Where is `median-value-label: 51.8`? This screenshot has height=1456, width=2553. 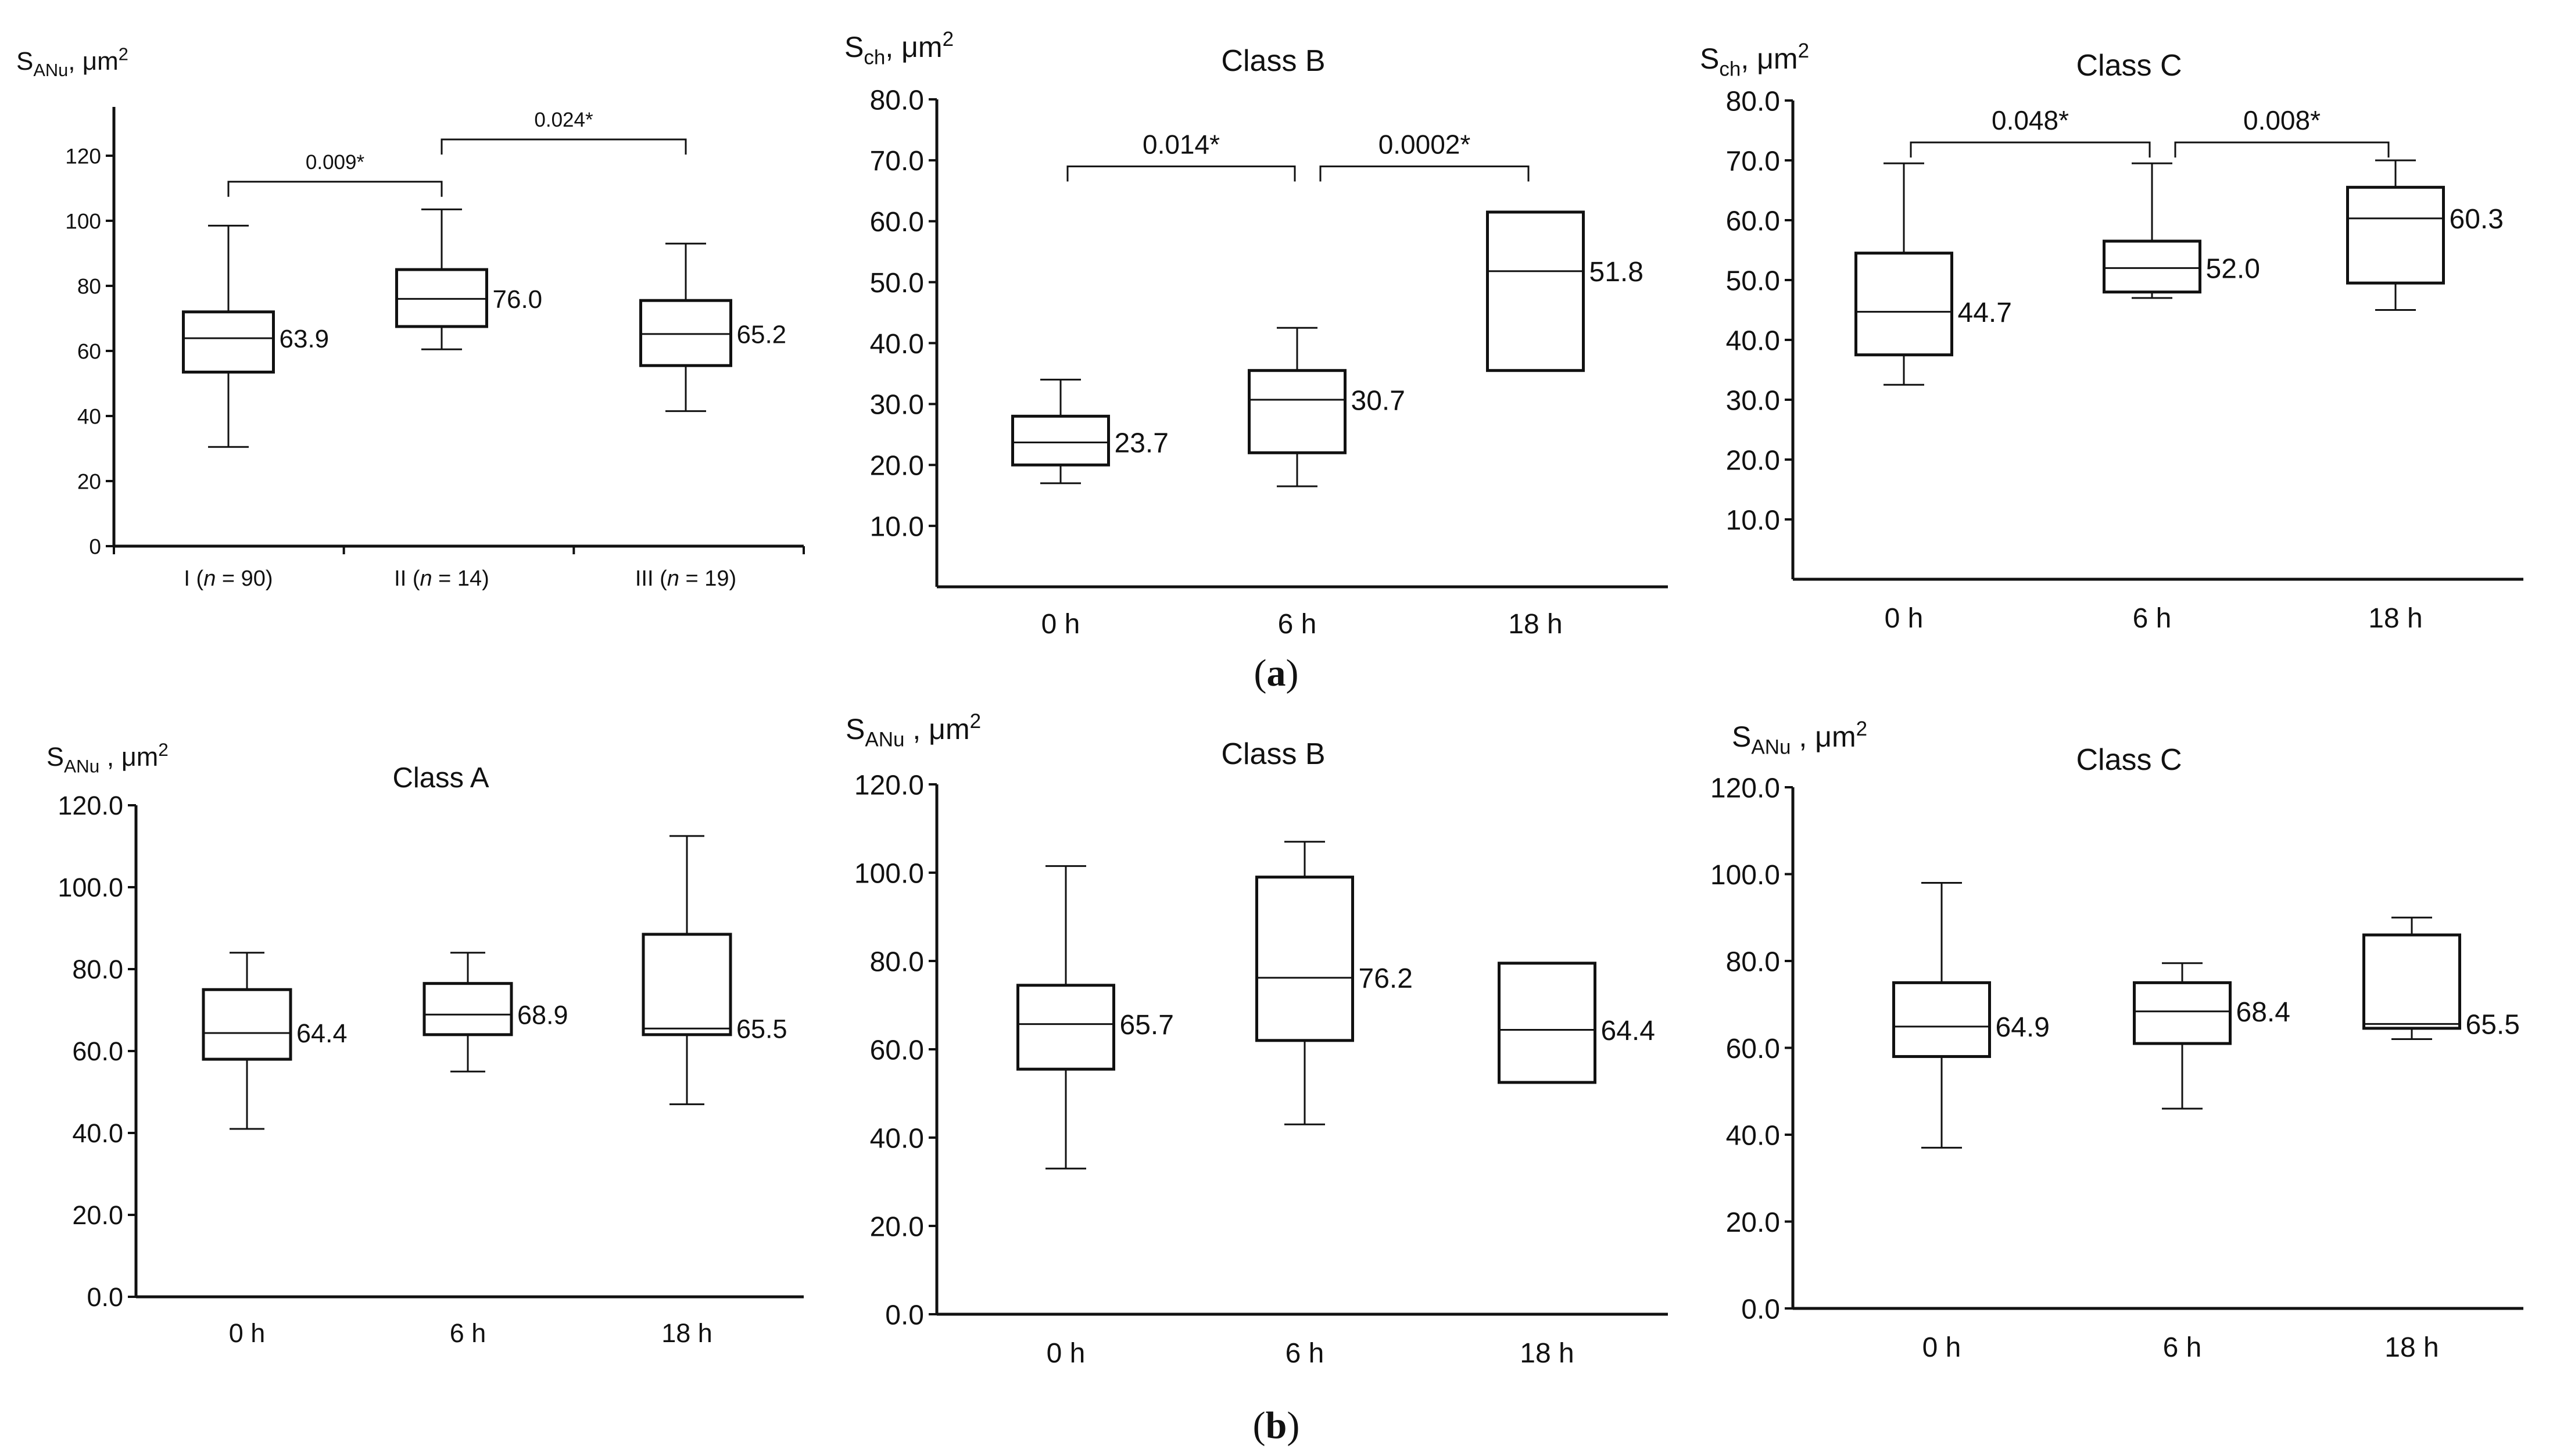
median-value-label: 51.8 is located at coordinates (1616, 273).